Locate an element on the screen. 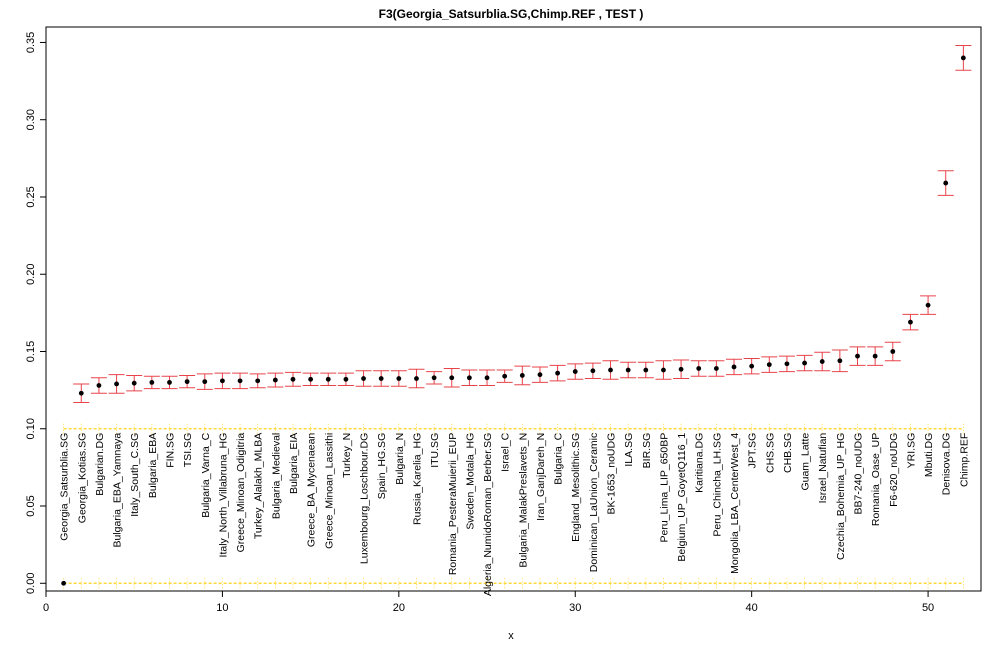 Image resolution: width=1000 pixels, height=648 pixels. y-tick-label: 0.00 is located at coordinates (31, 583).